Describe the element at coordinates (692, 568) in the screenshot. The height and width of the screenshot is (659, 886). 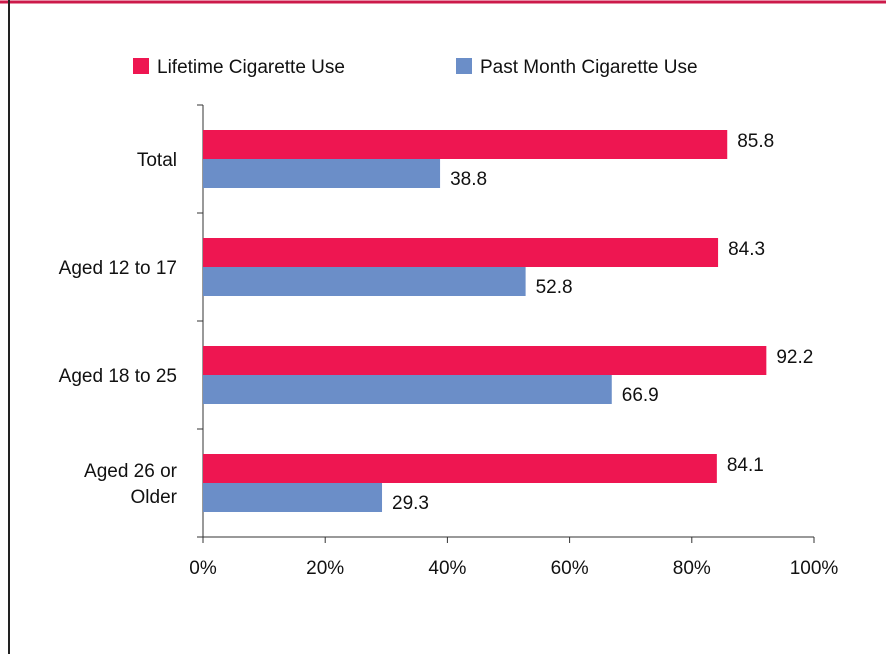
I see `x-tick-label: 80%` at that location.